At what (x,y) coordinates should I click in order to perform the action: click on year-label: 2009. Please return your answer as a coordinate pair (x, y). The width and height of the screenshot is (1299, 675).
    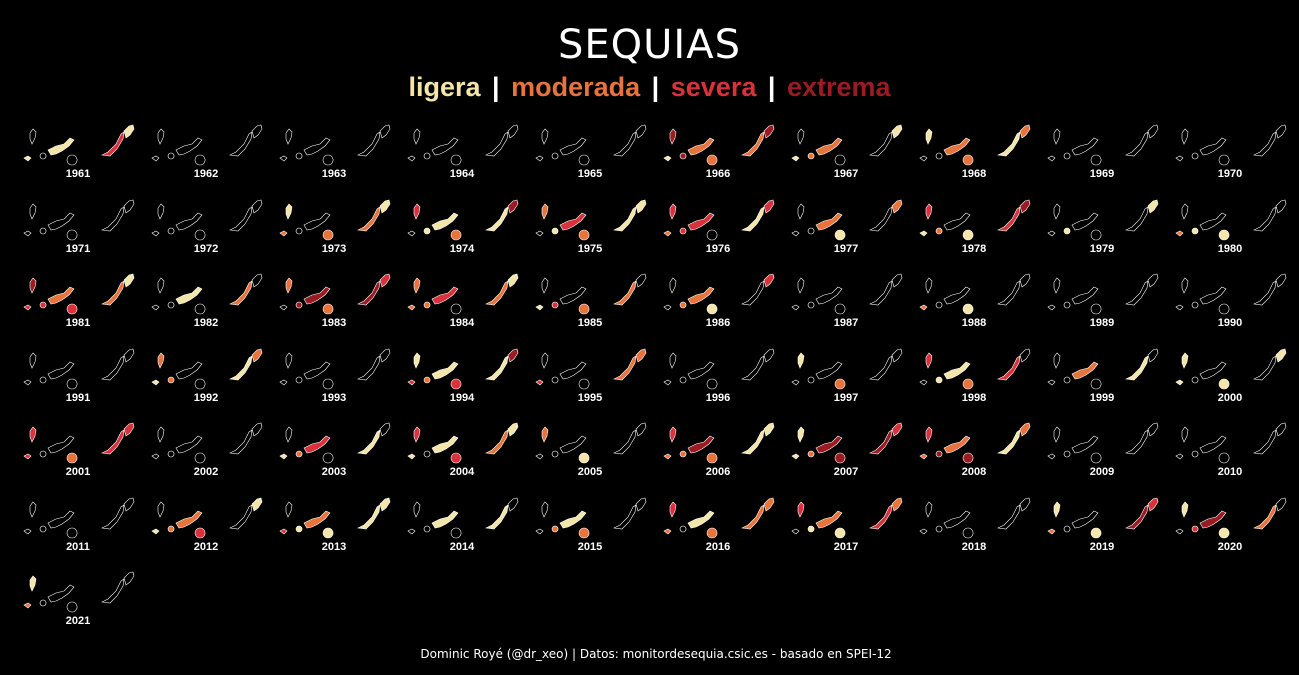
    Looking at the image, I should click on (1102, 472).